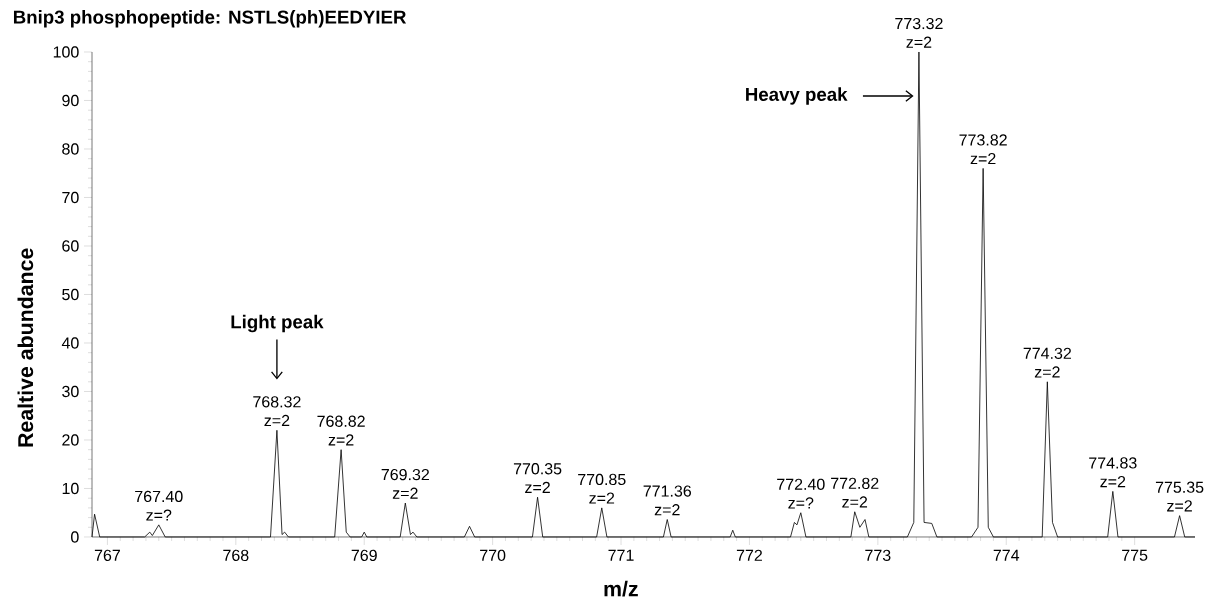 This screenshot has height=606, width=1211. I want to click on y-tick-label: 100, so click(66, 52).